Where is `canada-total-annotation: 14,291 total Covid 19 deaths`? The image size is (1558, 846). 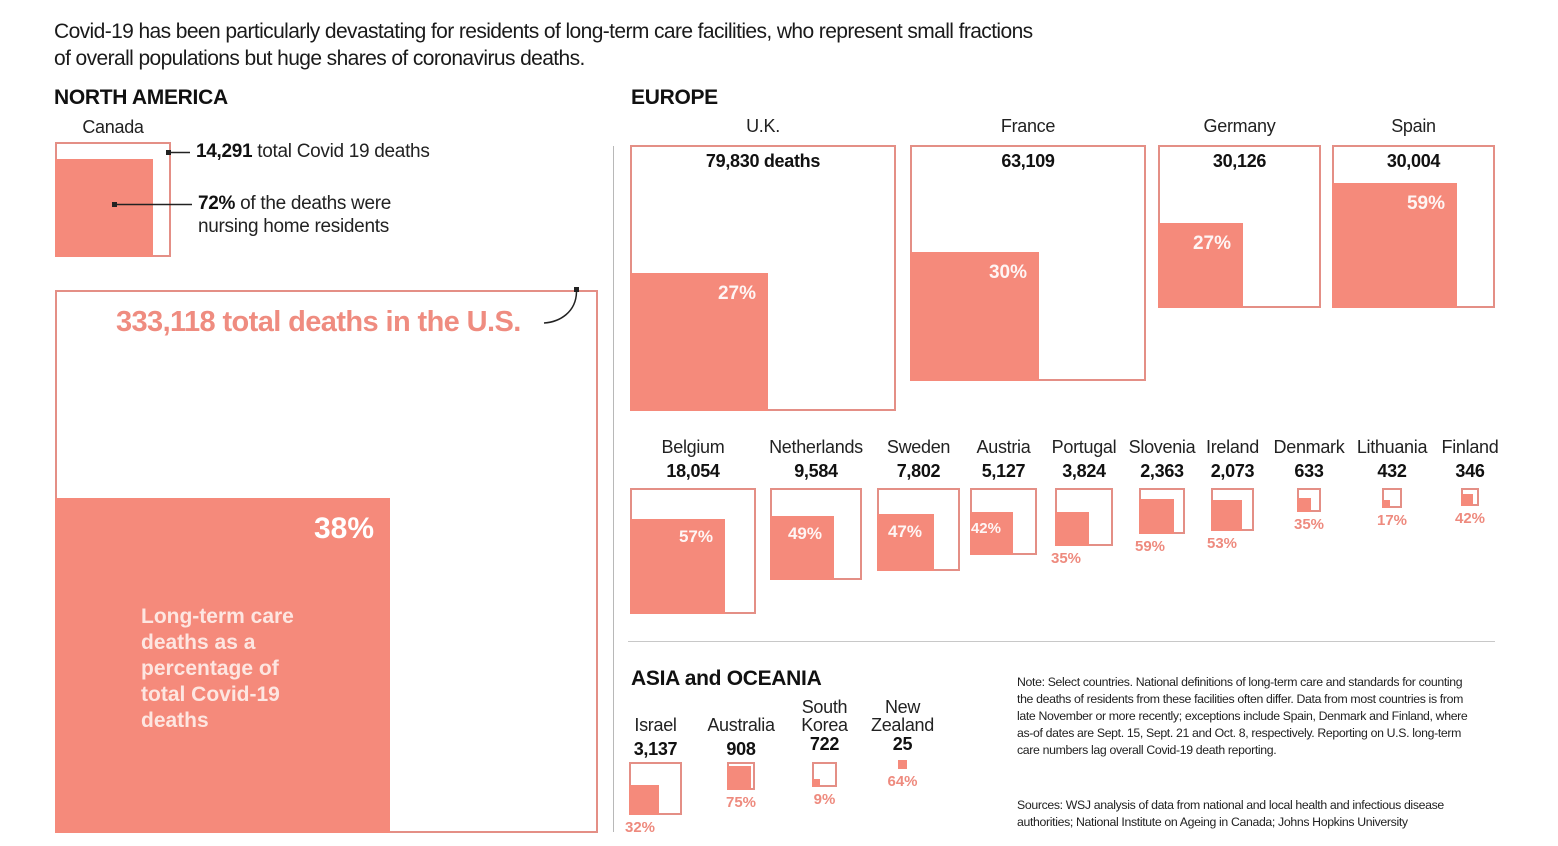 canada-total-annotation: 14,291 total Covid 19 deaths is located at coordinates (313, 151).